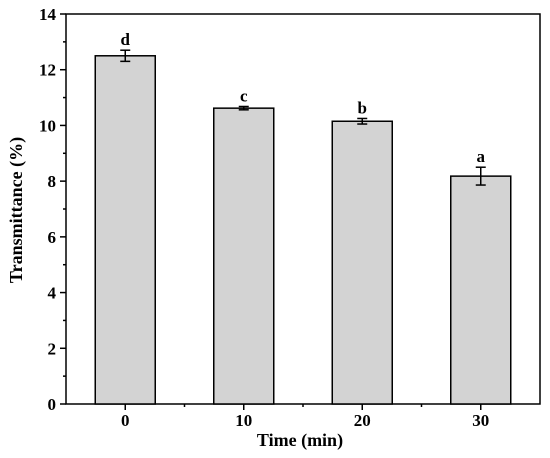  Describe the element at coordinates (300, 440) in the screenshot. I see `x-axis-label: Time (min)` at that location.